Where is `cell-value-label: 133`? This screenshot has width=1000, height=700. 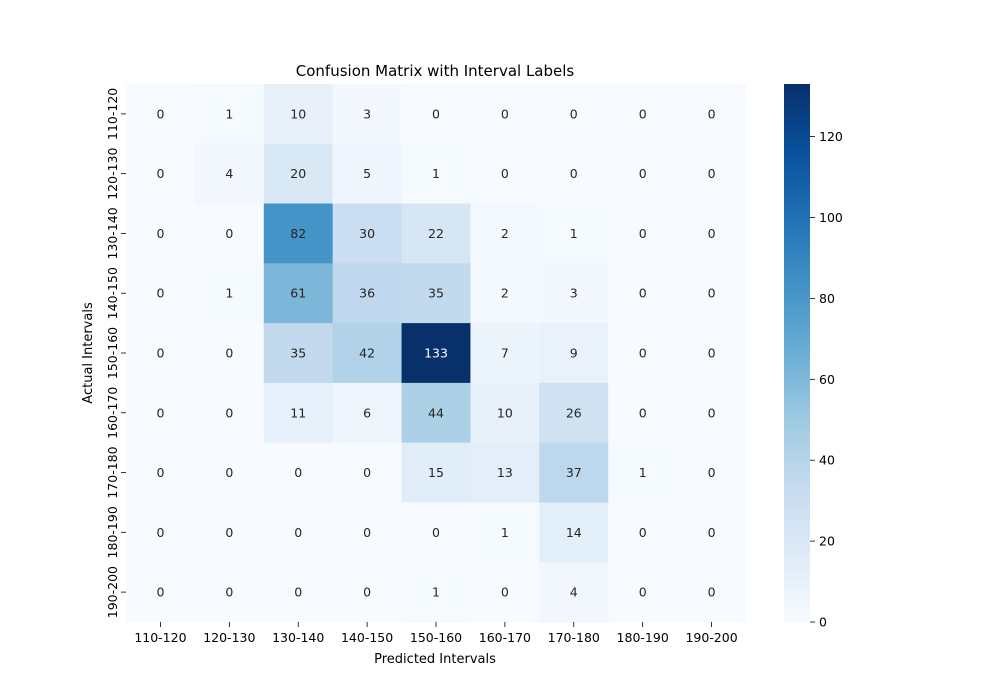 cell-value-label: 133 is located at coordinates (436, 353).